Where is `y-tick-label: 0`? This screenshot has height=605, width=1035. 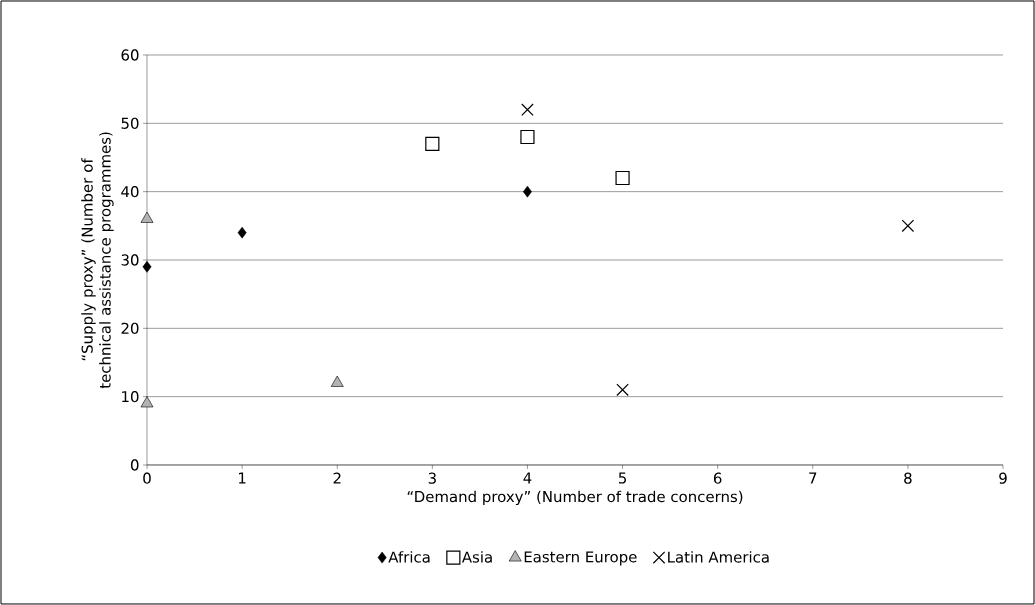
y-tick-label: 0 is located at coordinates (134, 465).